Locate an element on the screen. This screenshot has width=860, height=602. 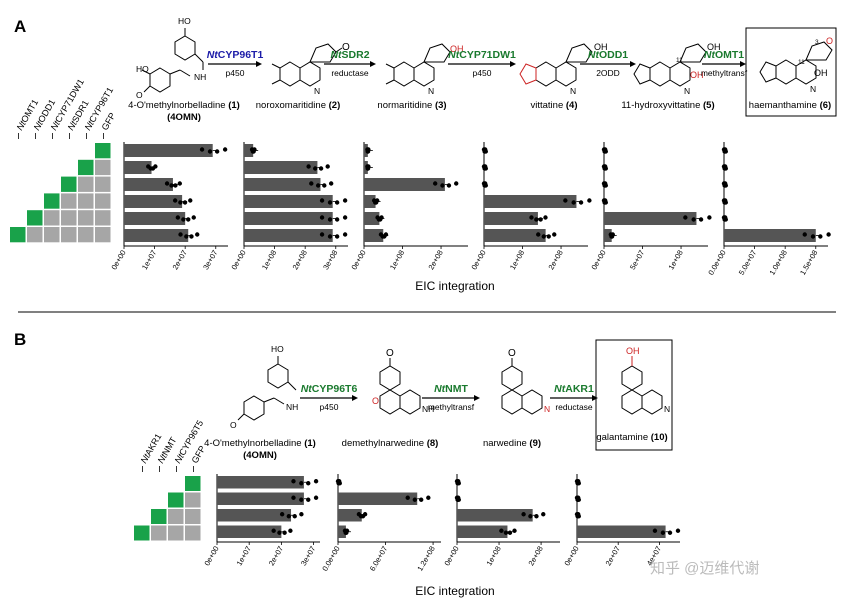
panel-b-letter: B is located at coordinates (20, 339).